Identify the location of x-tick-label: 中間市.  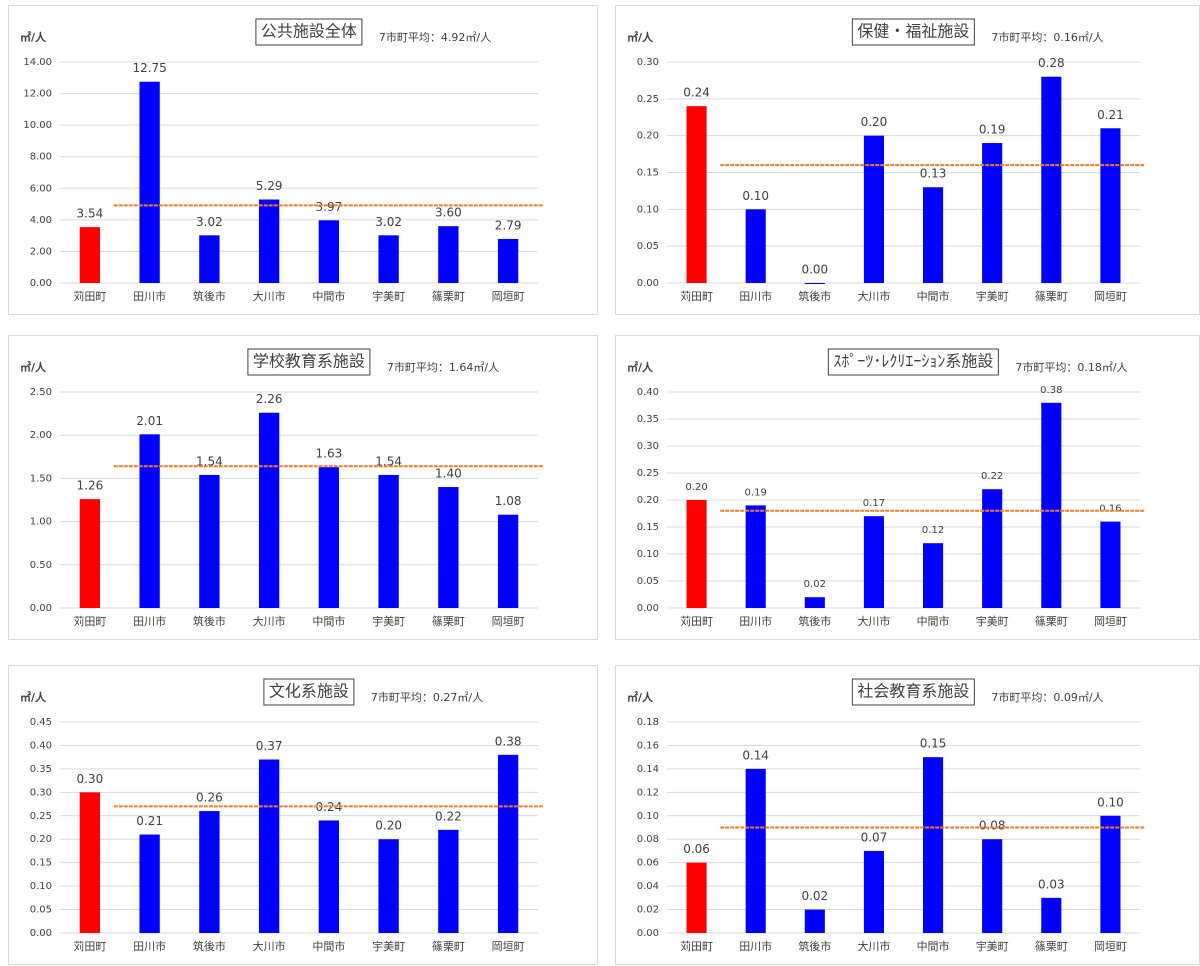
(328, 621).